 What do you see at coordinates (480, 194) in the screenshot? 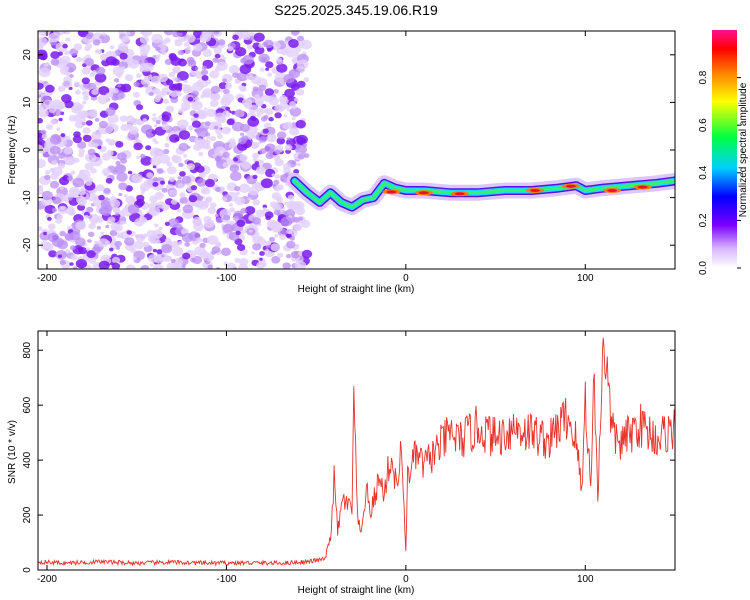
I see `signal-trace` at bounding box center [480, 194].